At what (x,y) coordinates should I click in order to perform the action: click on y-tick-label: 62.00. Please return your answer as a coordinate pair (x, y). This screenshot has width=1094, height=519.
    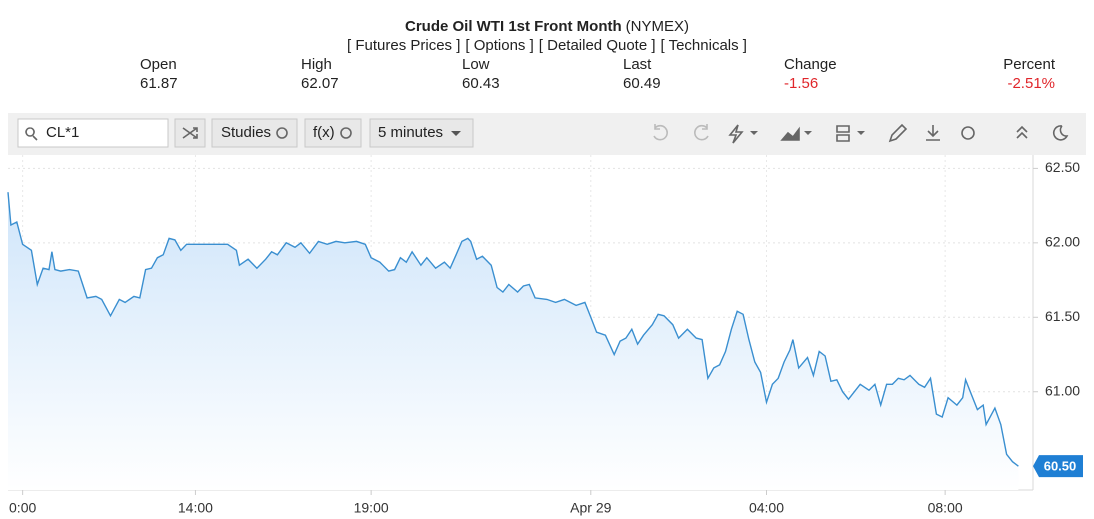
    Looking at the image, I should click on (1062, 242).